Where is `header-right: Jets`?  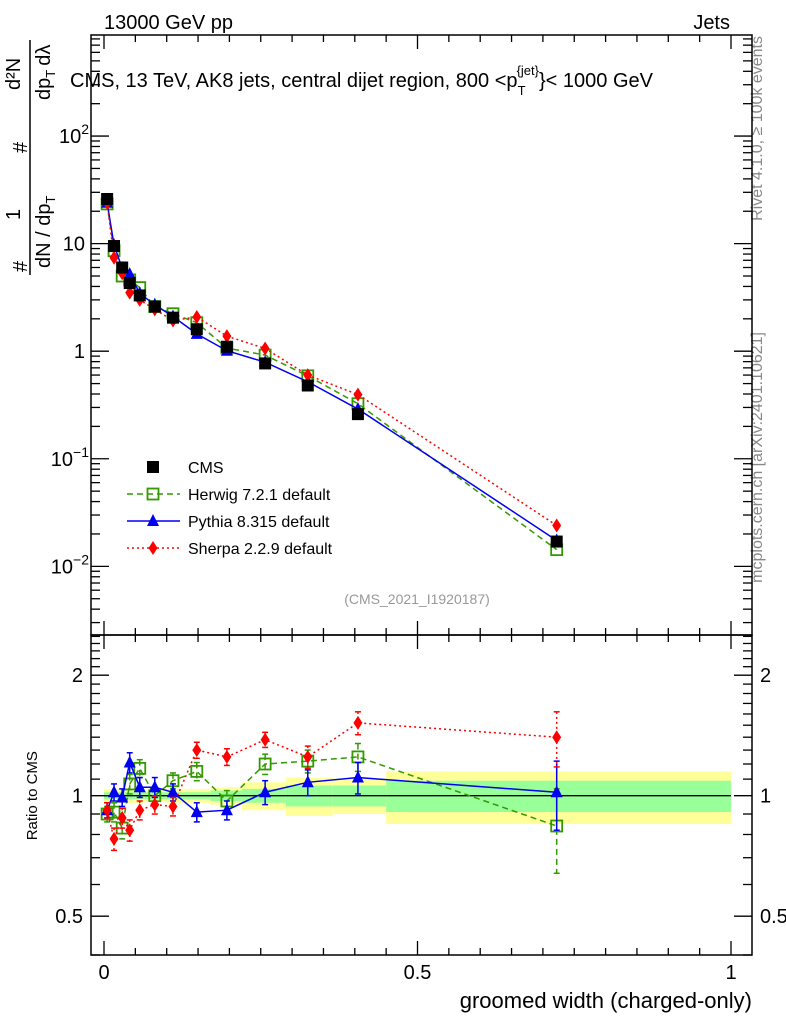
header-right: Jets is located at coordinates (711, 23).